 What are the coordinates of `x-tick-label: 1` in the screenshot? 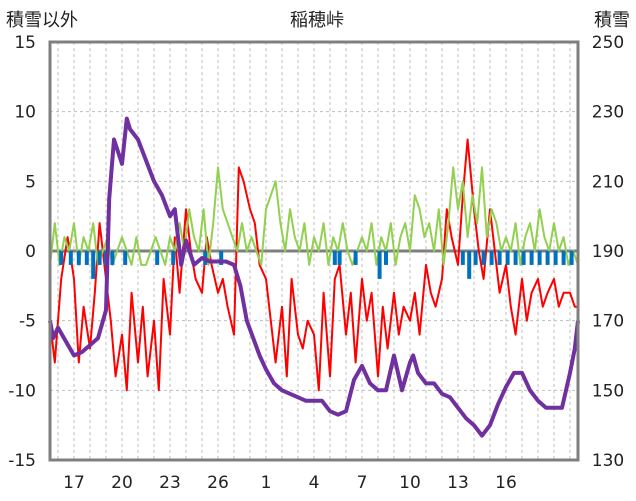 It's located at (266, 483).